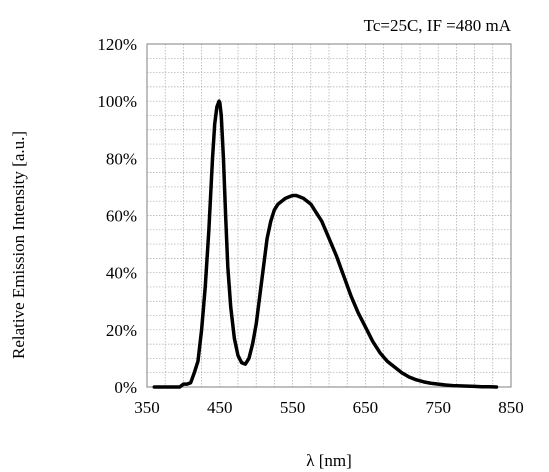 This screenshot has width=549, height=472. What do you see at coordinates (366, 407) in the screenshot?
I see `x-tick-label: 650` at bounding box center [366, 407].